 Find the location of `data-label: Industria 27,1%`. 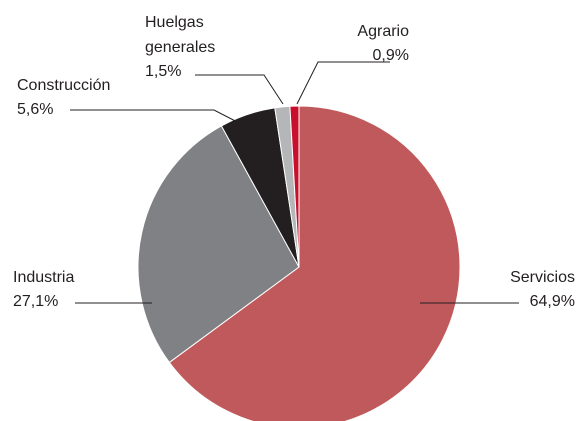

data-label: Industria 27,1% is located at coordinates (43, 290).